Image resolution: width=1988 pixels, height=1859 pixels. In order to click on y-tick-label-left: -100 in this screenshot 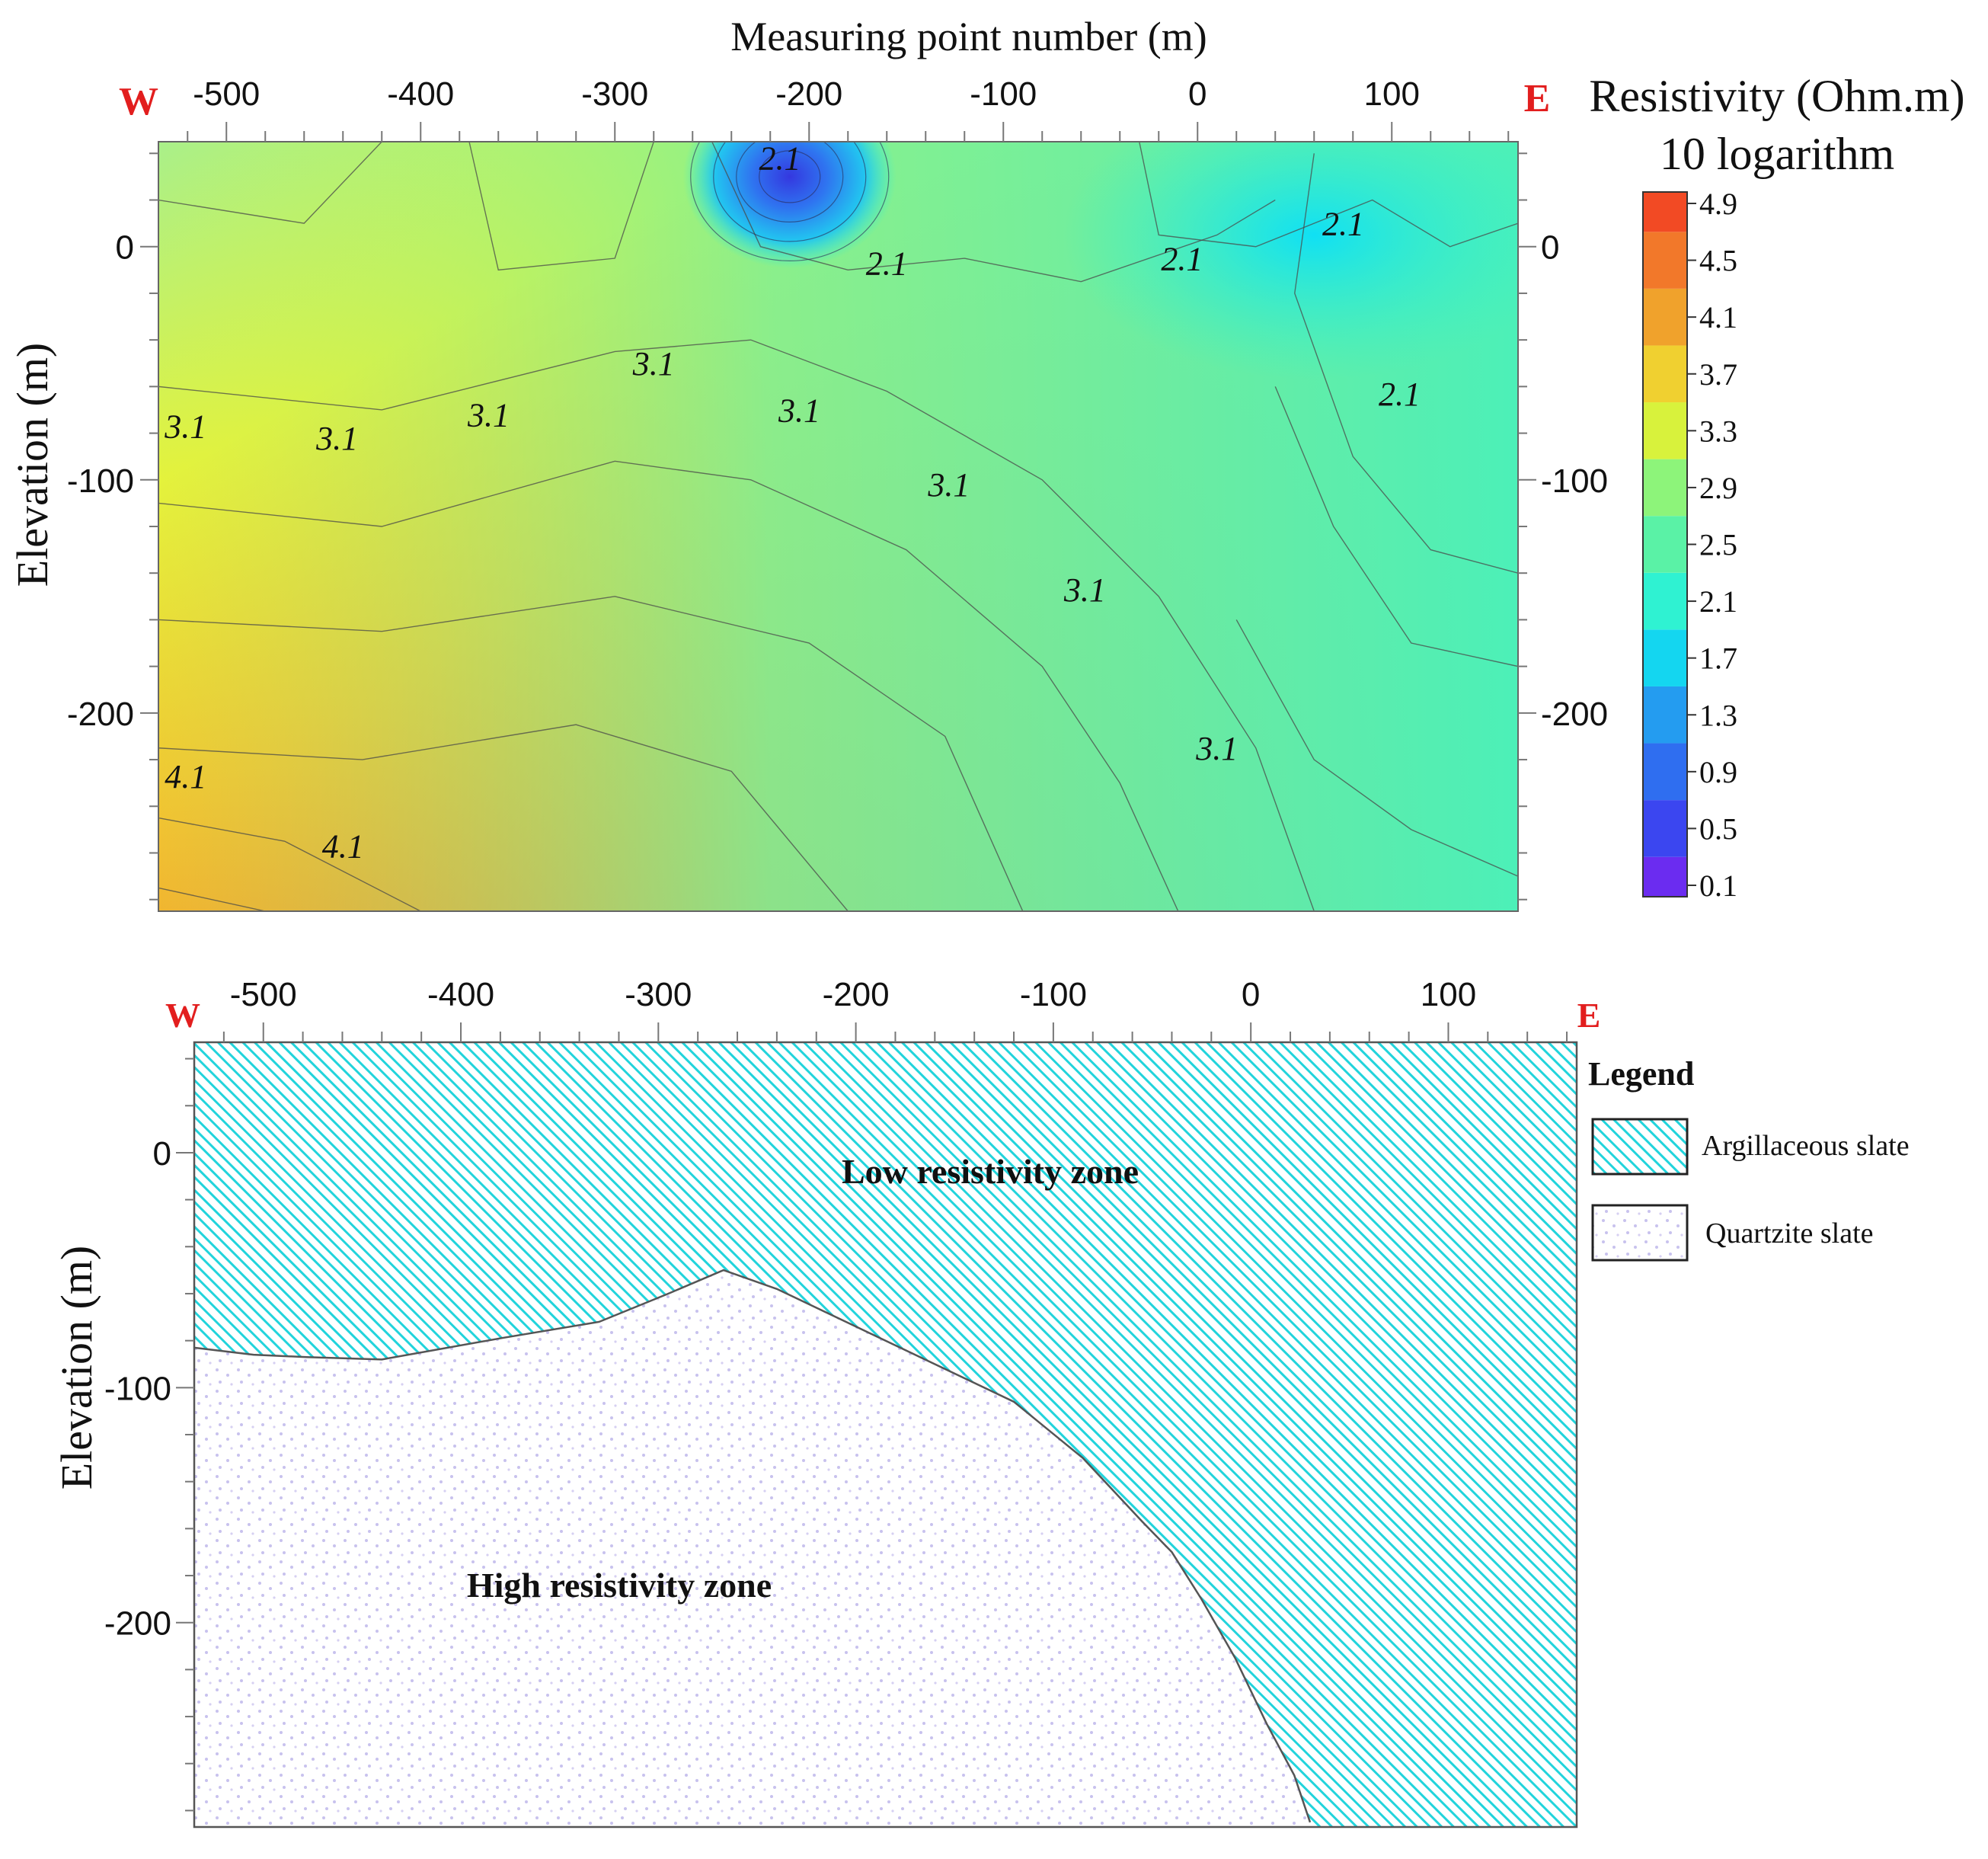, I will do `click(101, 481)`.